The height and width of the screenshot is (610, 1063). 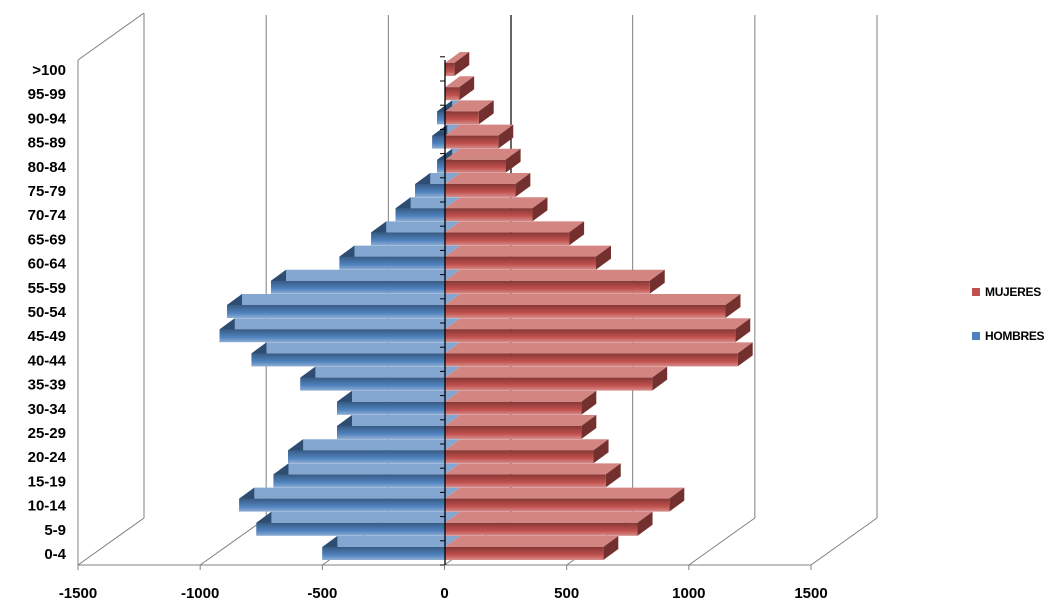 I want to click on x-tick-label: 500, so click(x=566, y=593).